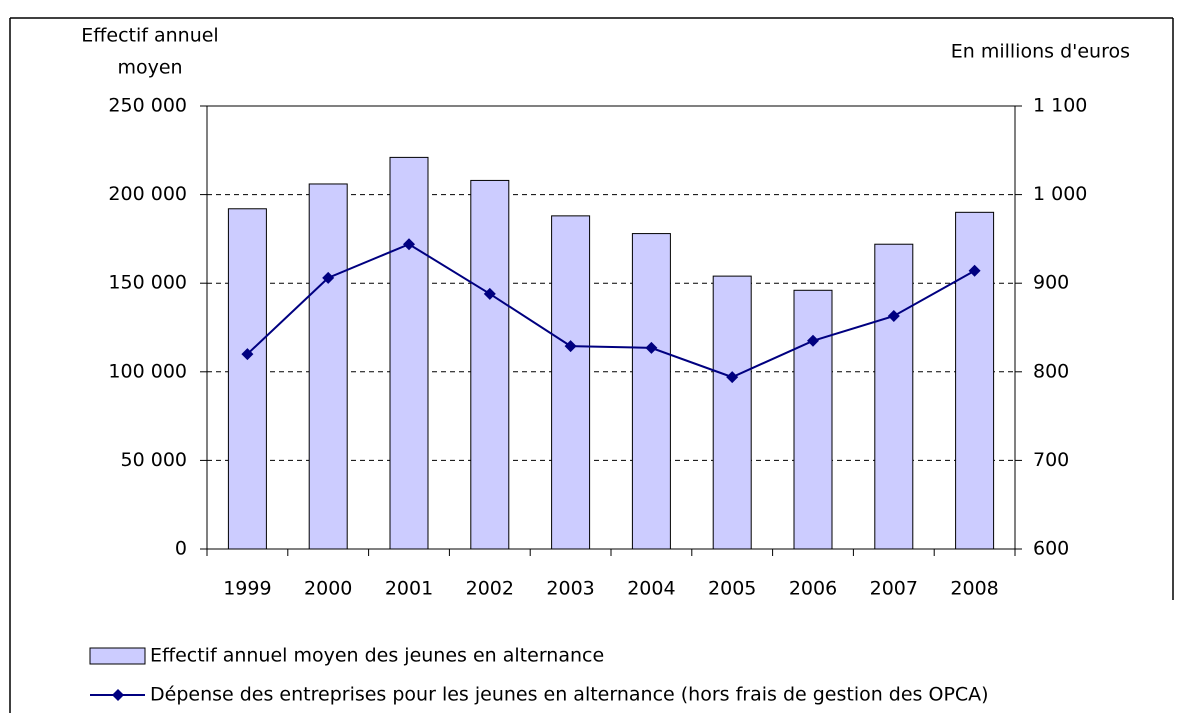  What do you see at coordinates (147, 106) in the screenshot?
I see `y-tick-label: 250 000` at bounding box center [147, 106].